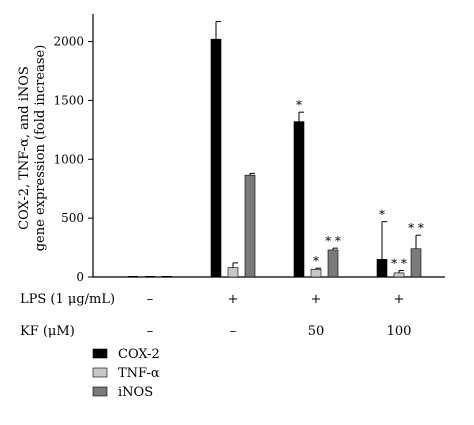 The image size is (474, 425). What do you see at coordinates (68, 100) in the screenshot?
I see `y-tick-label: 1500` at bounding box center [68, 100].